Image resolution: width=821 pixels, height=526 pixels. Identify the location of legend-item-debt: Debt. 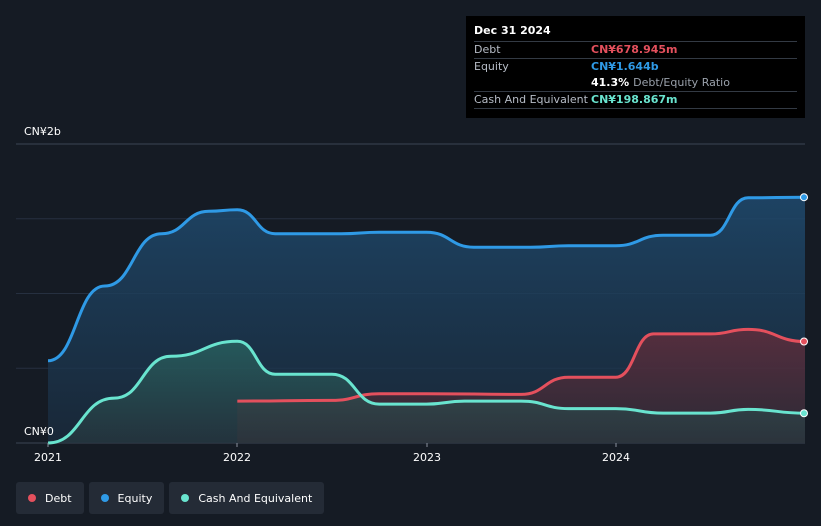
(50, 498).